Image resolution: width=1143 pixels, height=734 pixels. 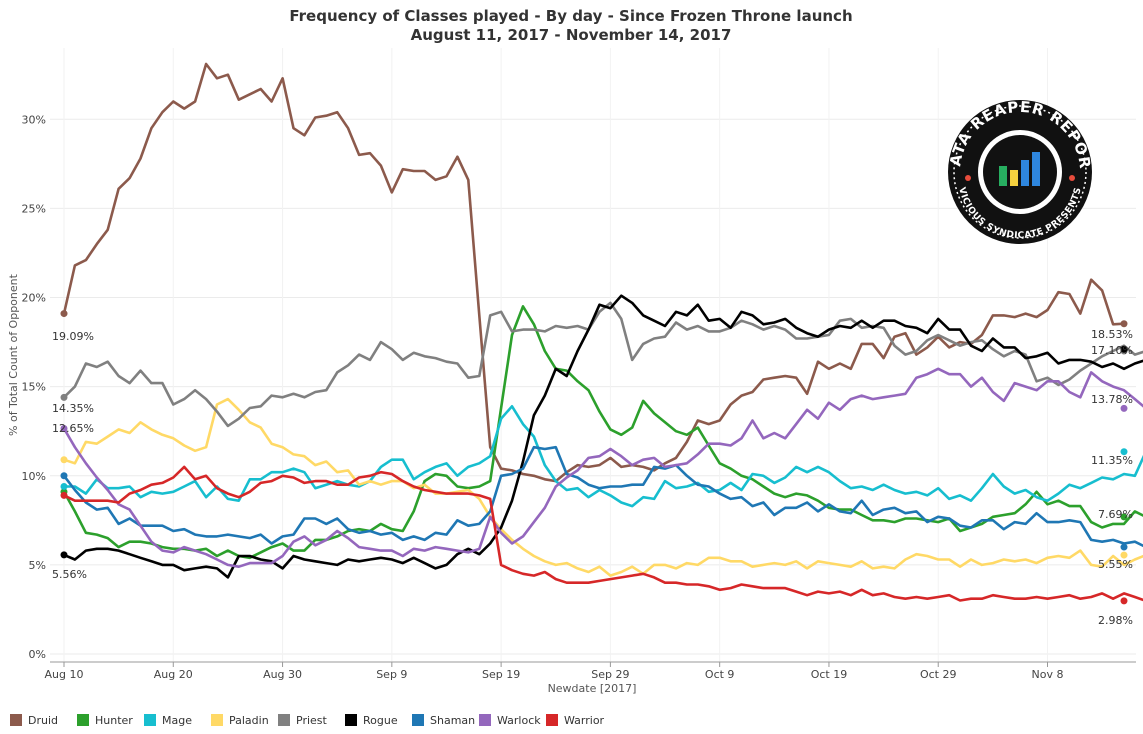 I want to click on y-tick-label: 25%, so click(x=34, y=208).